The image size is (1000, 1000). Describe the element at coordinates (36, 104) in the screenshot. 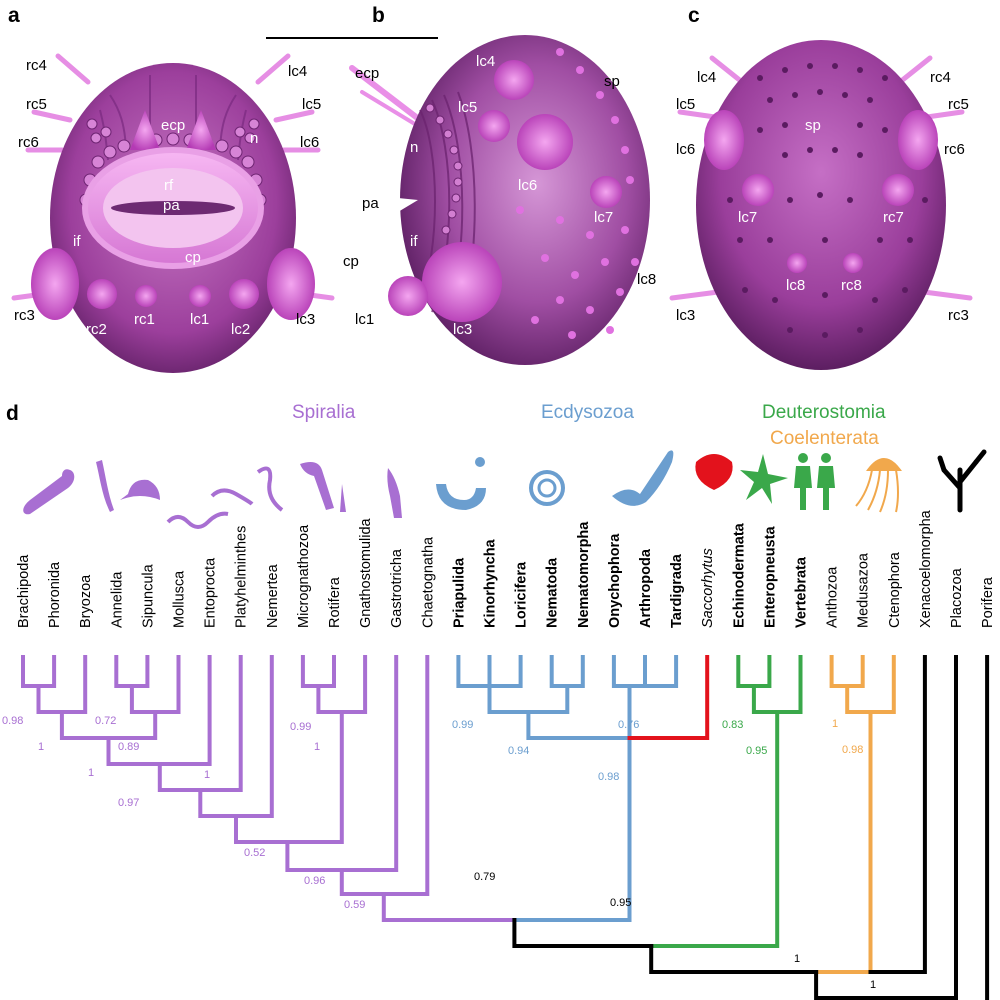

I see `label-a-rc5: rc5` at that location.